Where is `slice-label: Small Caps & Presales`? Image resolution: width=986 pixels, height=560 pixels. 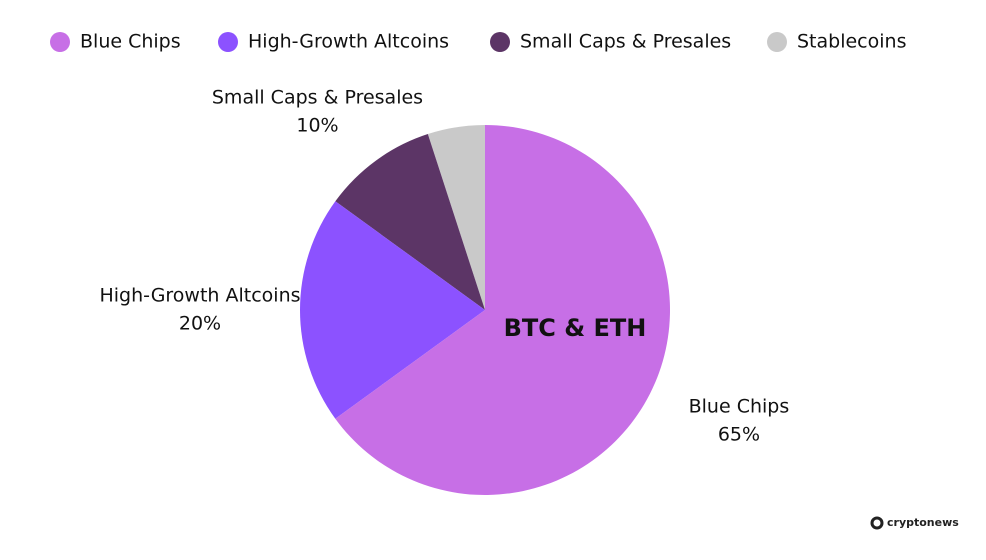
slice-label: Small Caps & Presales is located at coordinates (317, 97).